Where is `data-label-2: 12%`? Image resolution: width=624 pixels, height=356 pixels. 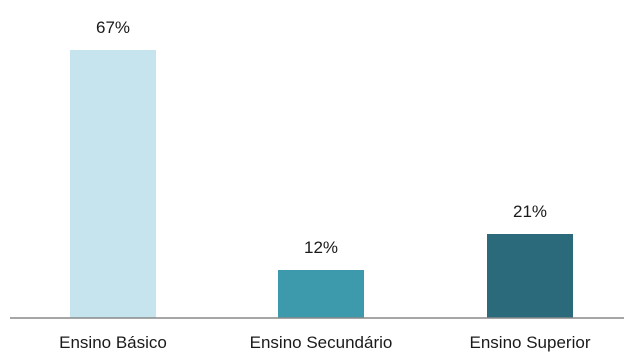 data-label-2: 12% is located at coordinates (321, 247).